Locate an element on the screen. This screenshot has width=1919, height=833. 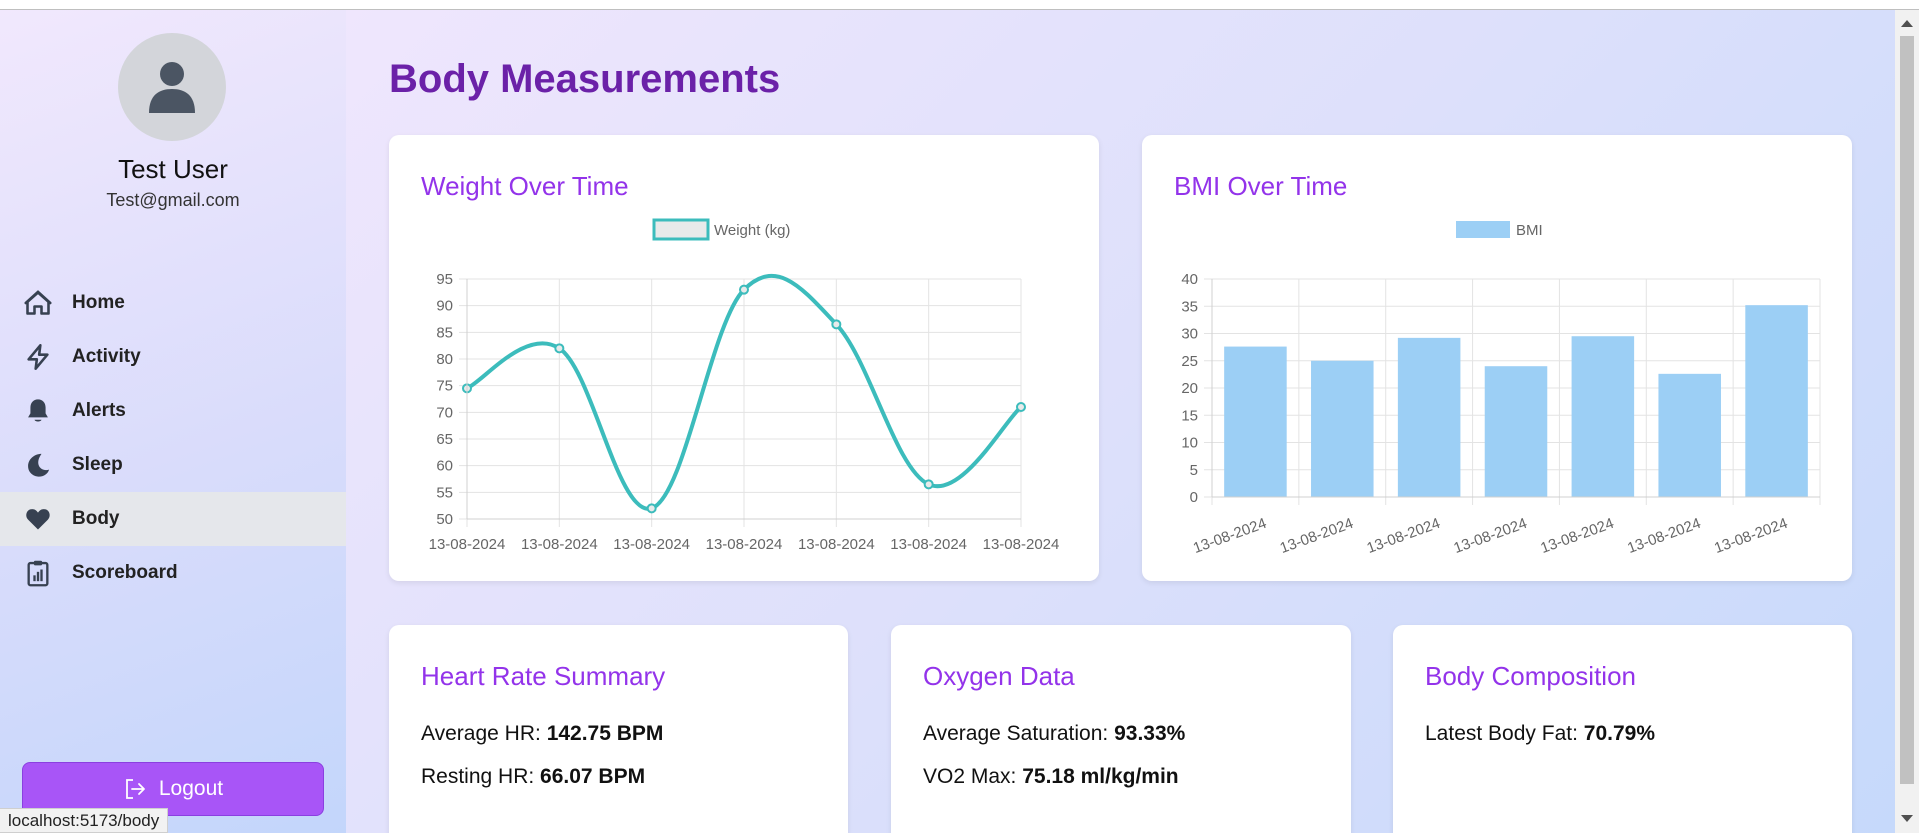
lightning-icon is located at coordinates (38, 357).